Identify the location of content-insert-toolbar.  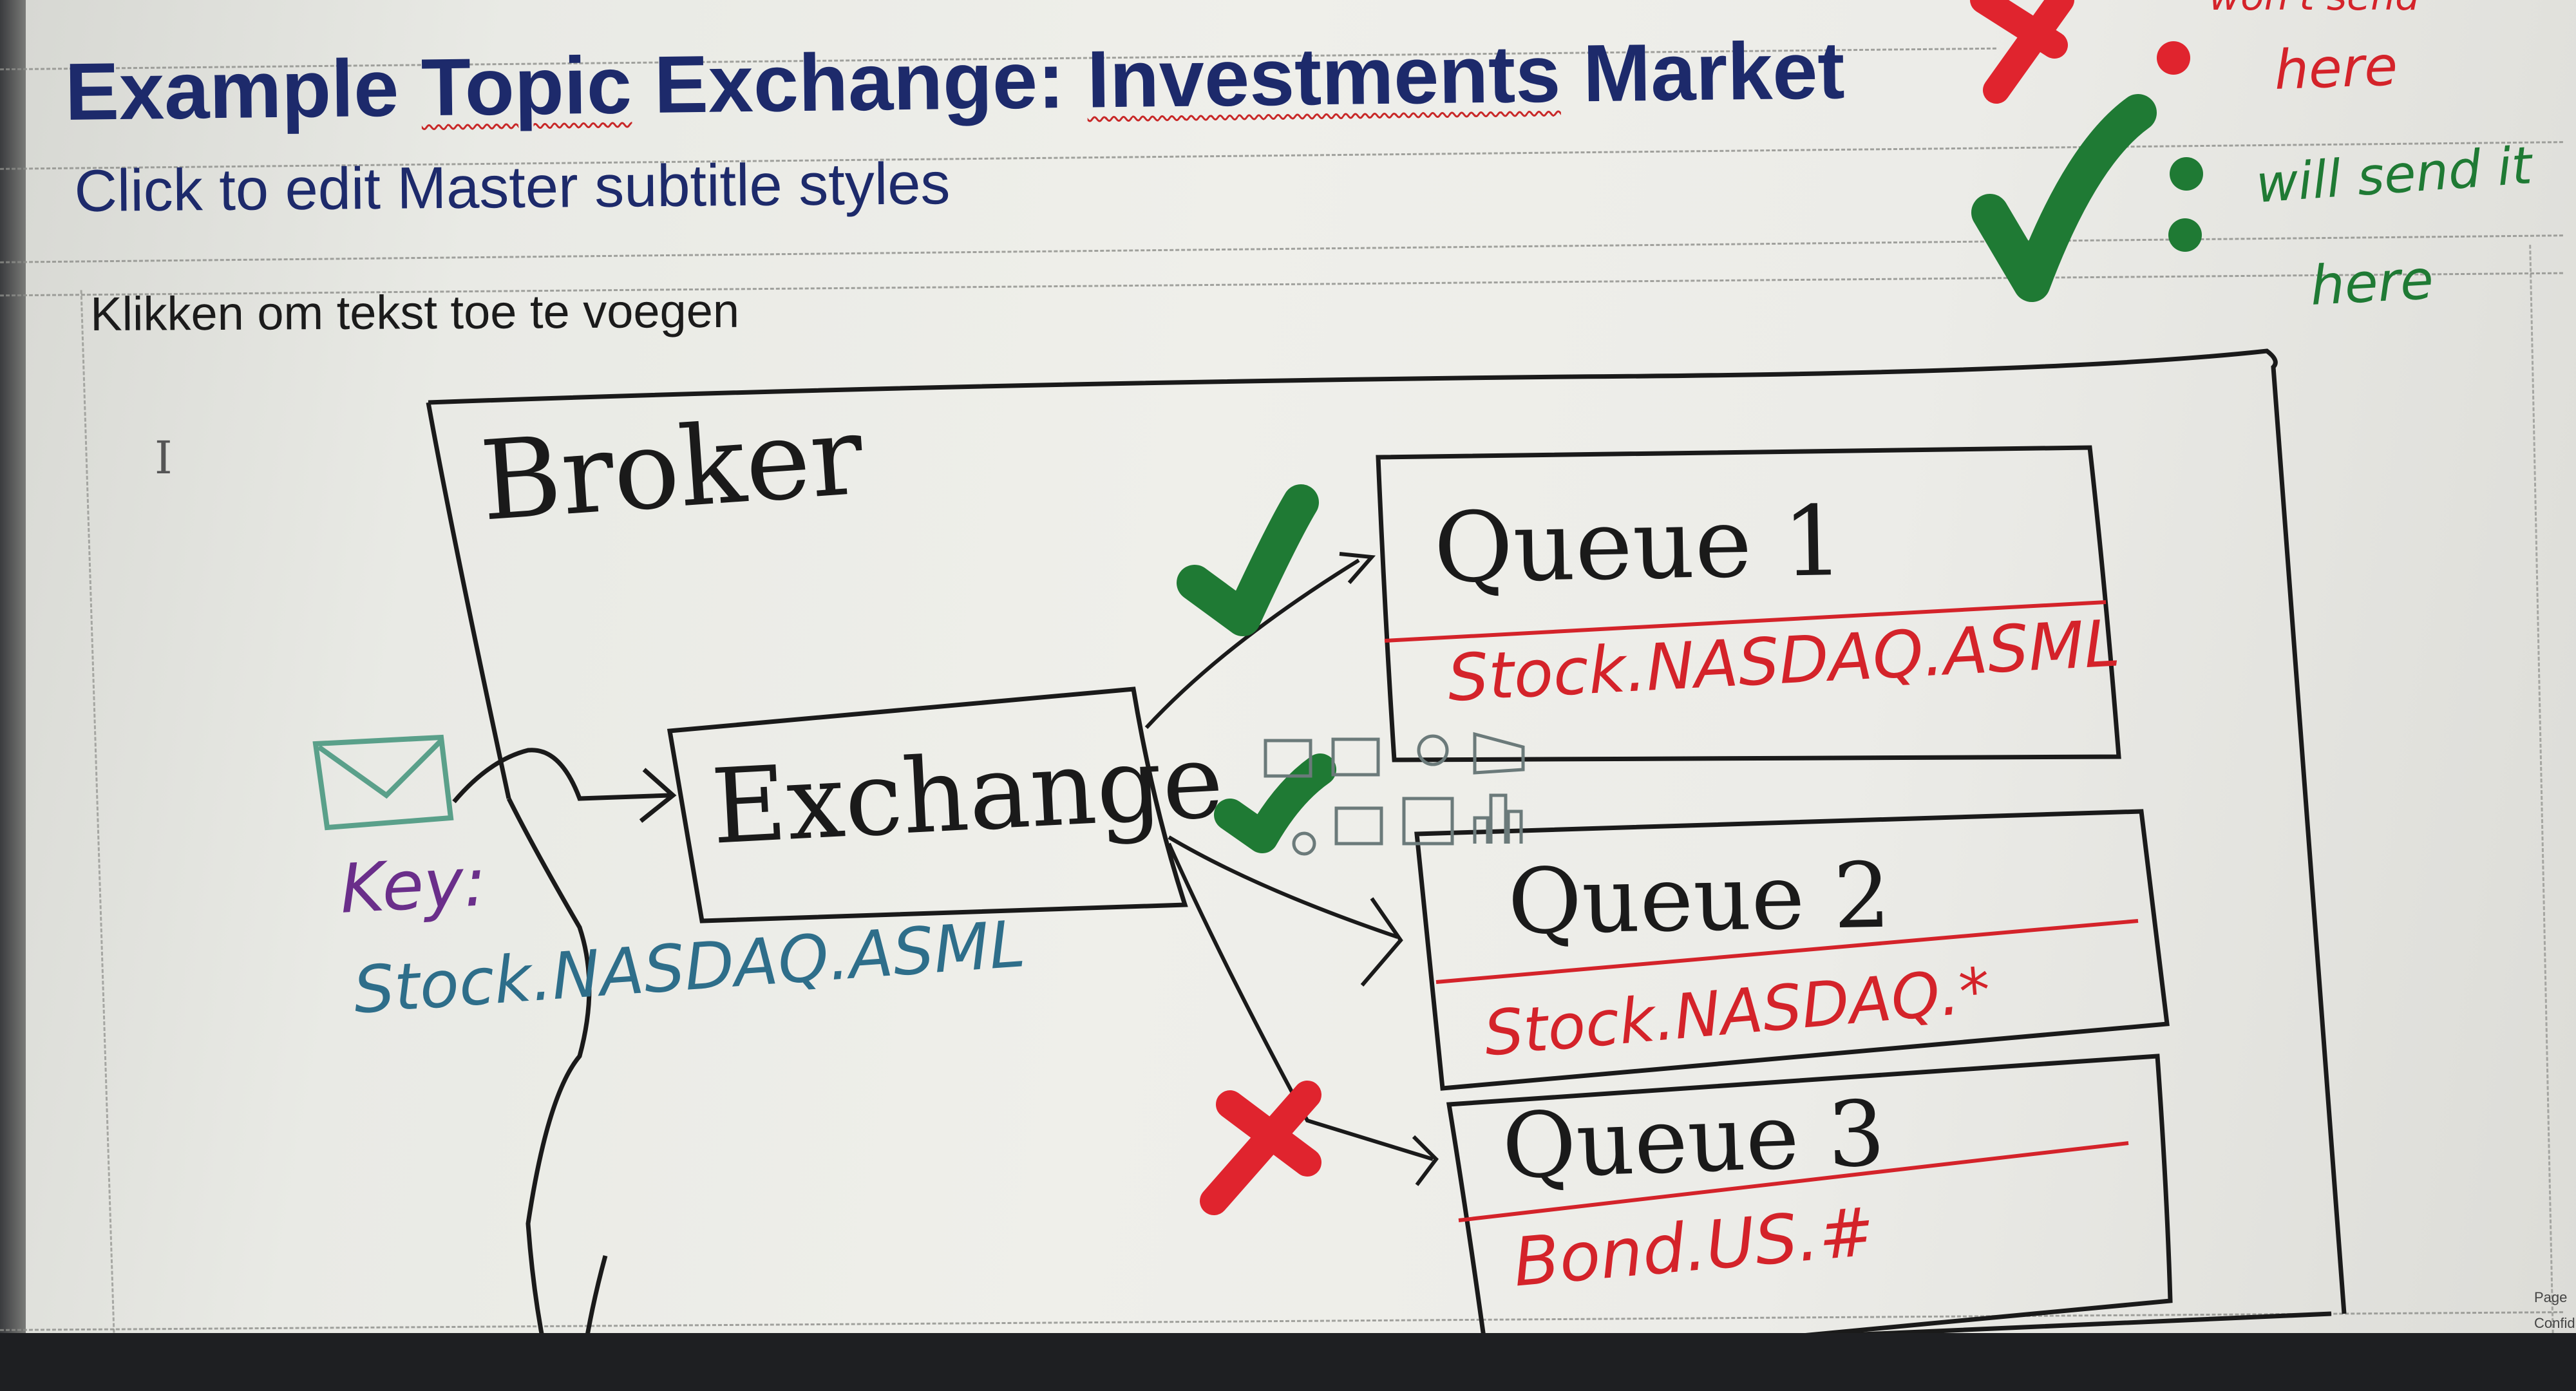
(1395, 794).